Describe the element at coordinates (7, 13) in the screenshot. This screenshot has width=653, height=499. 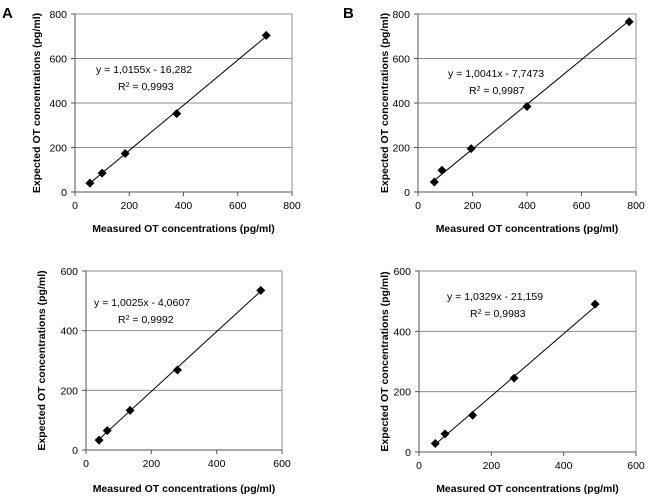
I see `panel-label-a: A` at that location.